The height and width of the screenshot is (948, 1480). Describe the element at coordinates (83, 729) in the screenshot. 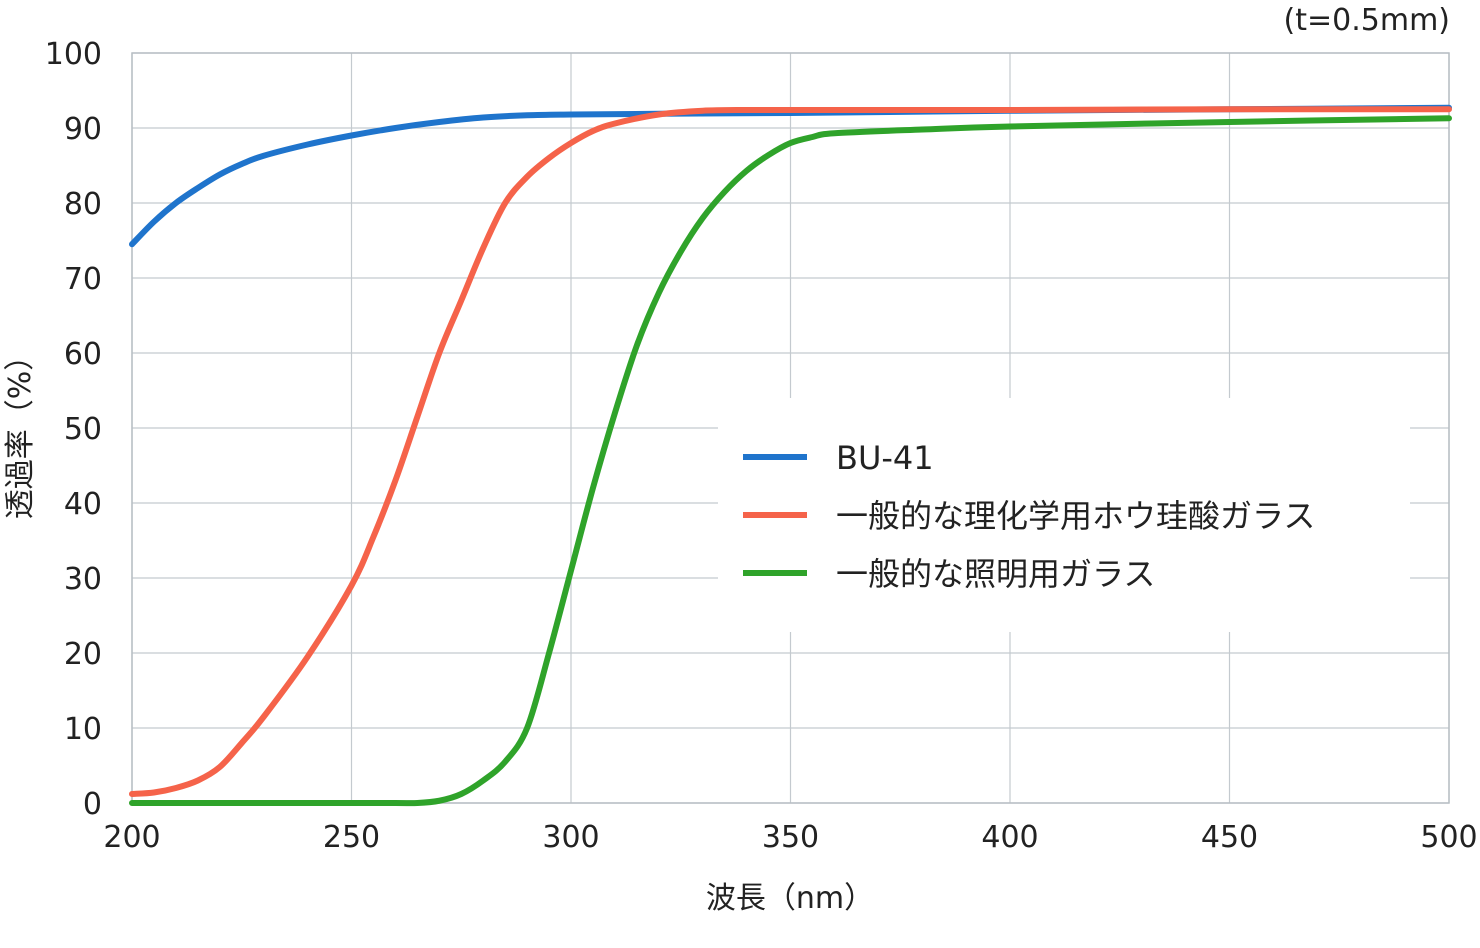

I see `y-tick-label: 10` at that location.